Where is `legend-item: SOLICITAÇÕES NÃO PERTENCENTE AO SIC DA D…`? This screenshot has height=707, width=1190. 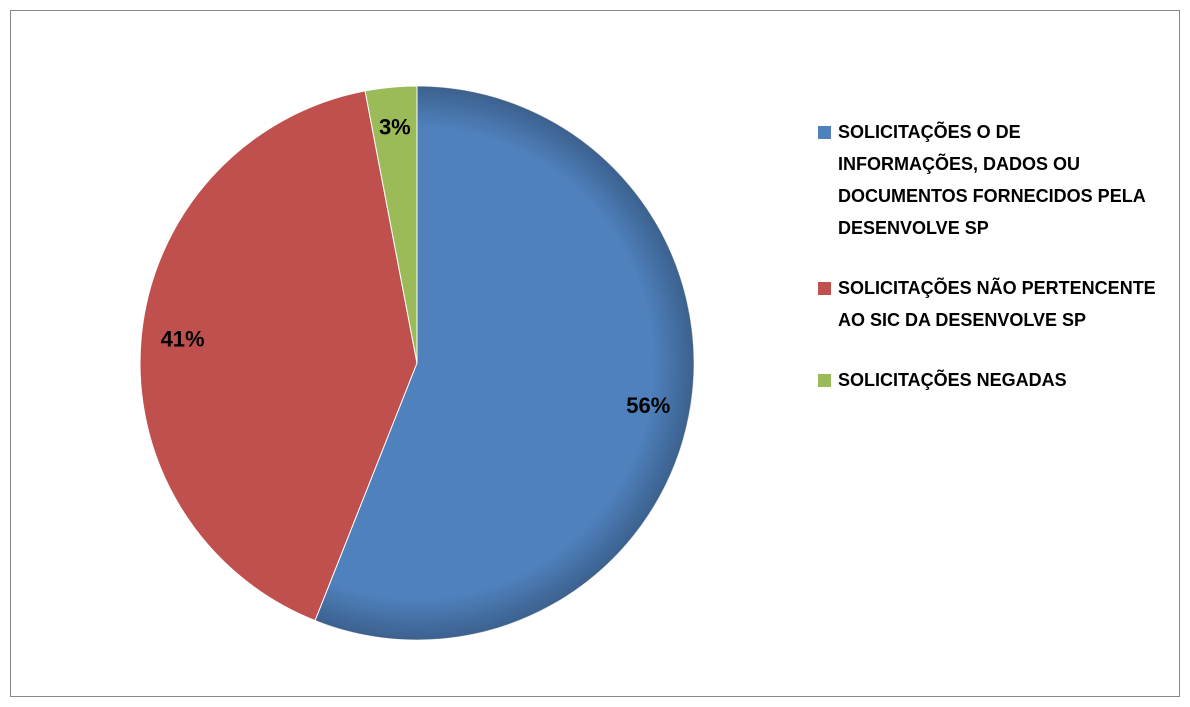
legend-item: SOLICITAÇÕES NÃO PERTENCENTE AO SIC DA D… is located at coordinates (988, 304).